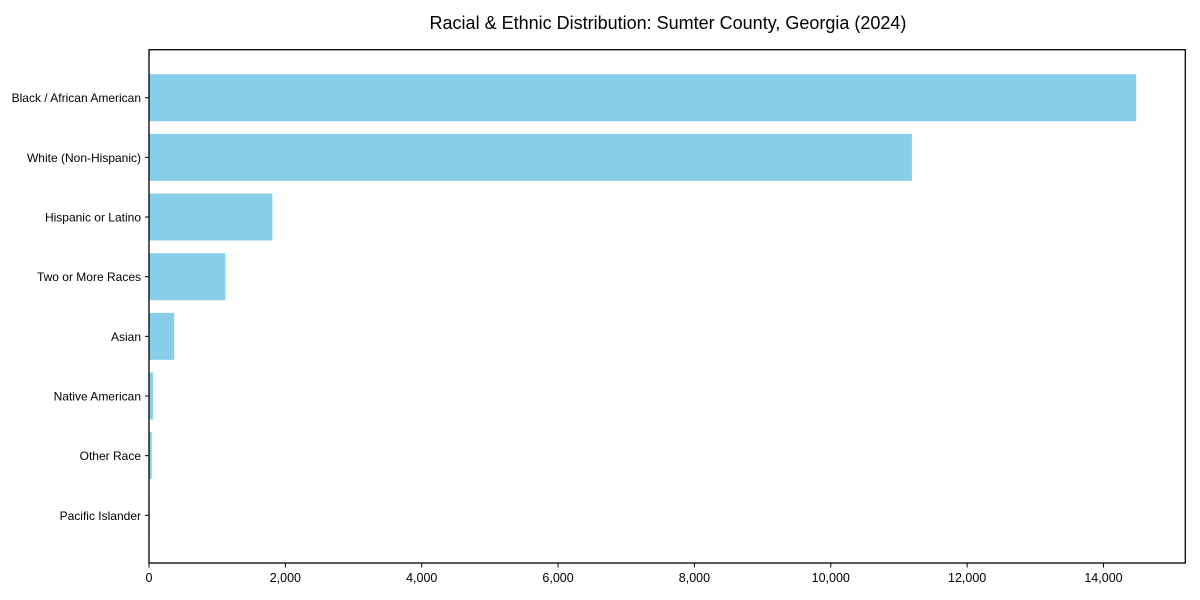 Image resolution: width=1200 pixels, height=600 pixels. What do you see at coordinates (89, 277) in the screenshot?
I see `y-label-two-or-more-races: Two or More Races` at bounding box center [89, 277].